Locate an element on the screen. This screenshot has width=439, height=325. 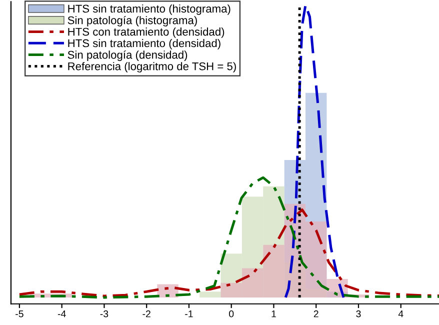
legend-label: HTS con tratamiento (densidad) is located at coordinates (146, 33).